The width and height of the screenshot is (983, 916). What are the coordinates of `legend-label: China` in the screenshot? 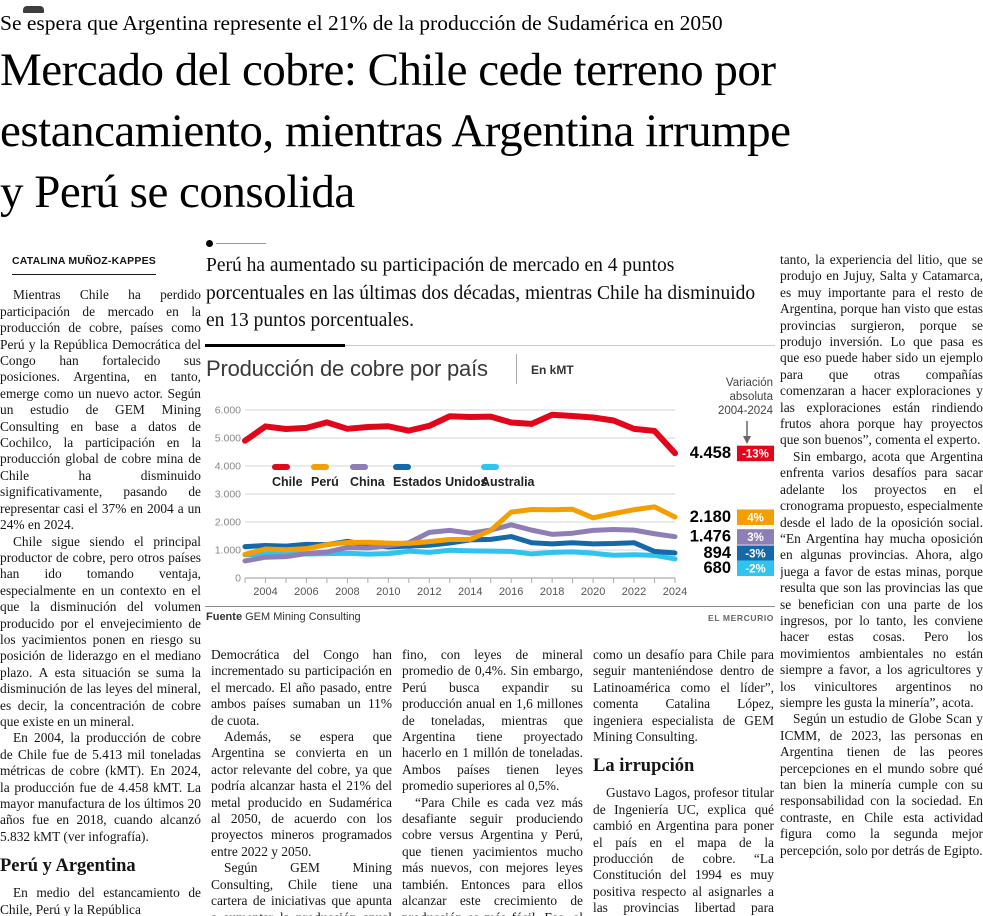 It's located at (368, 482).